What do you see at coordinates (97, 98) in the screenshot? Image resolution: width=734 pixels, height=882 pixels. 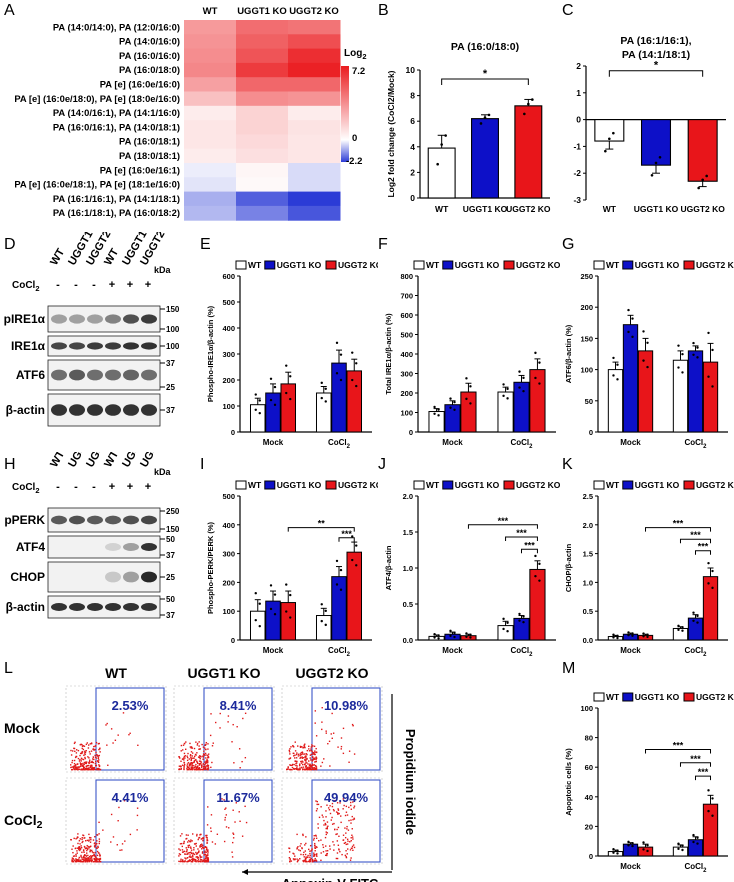 I see `heatmap-row-label: PA [e] (16:0e/18:0), PA [e] (18:0e/16:0)` at bounding box center [97, 98].